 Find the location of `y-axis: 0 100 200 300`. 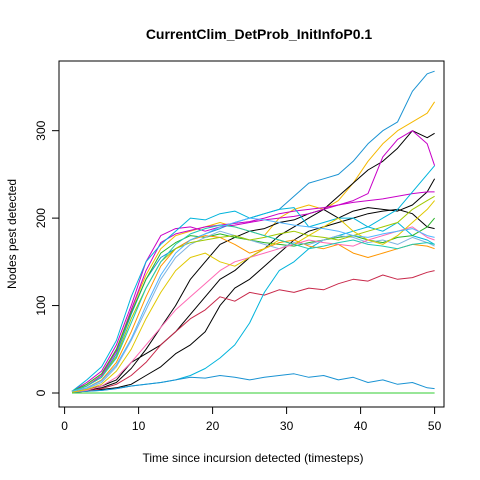

y-axis: 0 100 200 300 is located at coordinates (47, 258).